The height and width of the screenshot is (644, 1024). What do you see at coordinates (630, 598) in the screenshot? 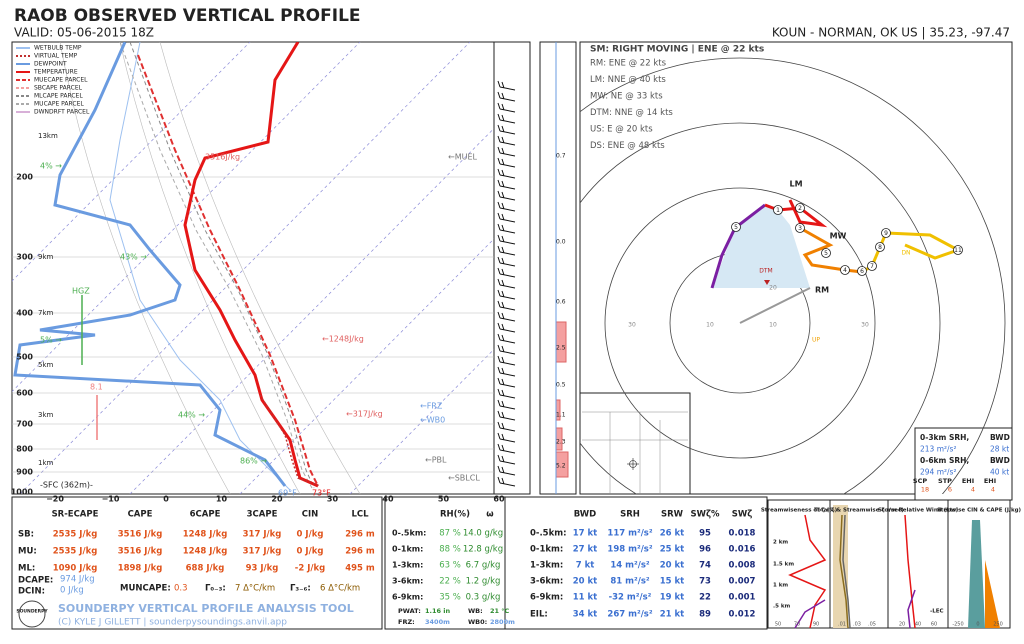
I see `kinematic-value: -32 m²/s²` at bounding box center [630, 598].